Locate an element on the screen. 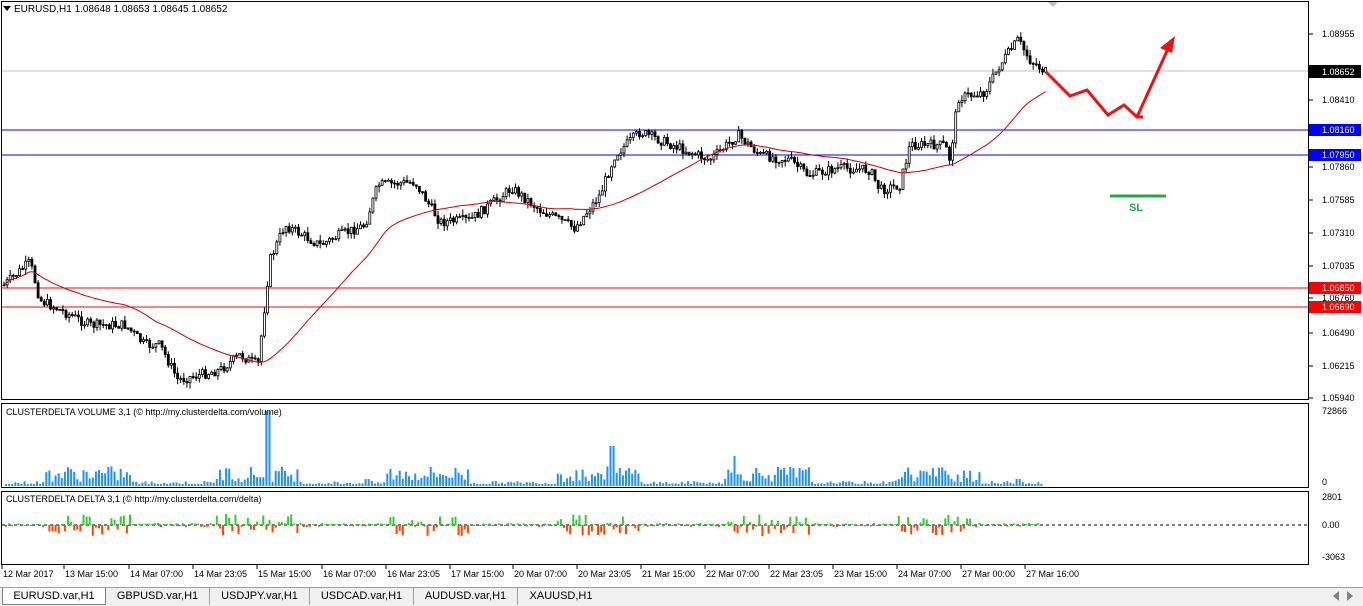 The width and height of the screenshot is (1363, 606). dropdown-icon is located at coordinates (7, 8).